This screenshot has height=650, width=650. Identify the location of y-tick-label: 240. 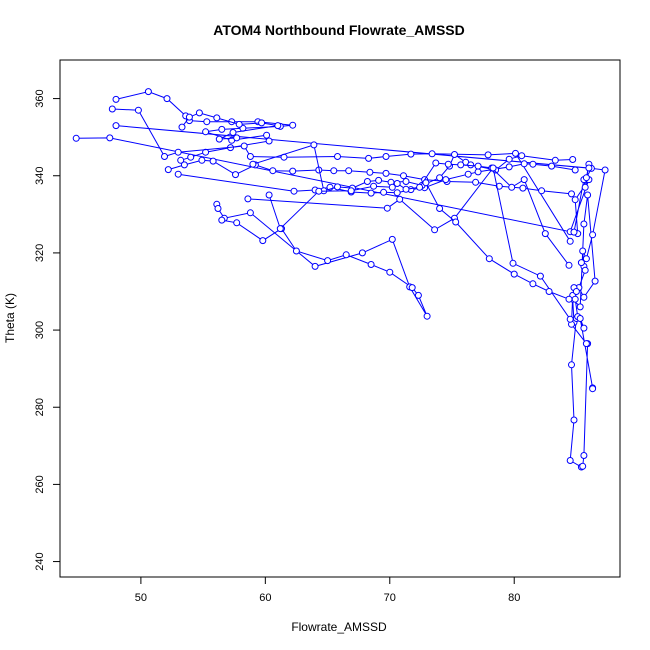
(40, 561).